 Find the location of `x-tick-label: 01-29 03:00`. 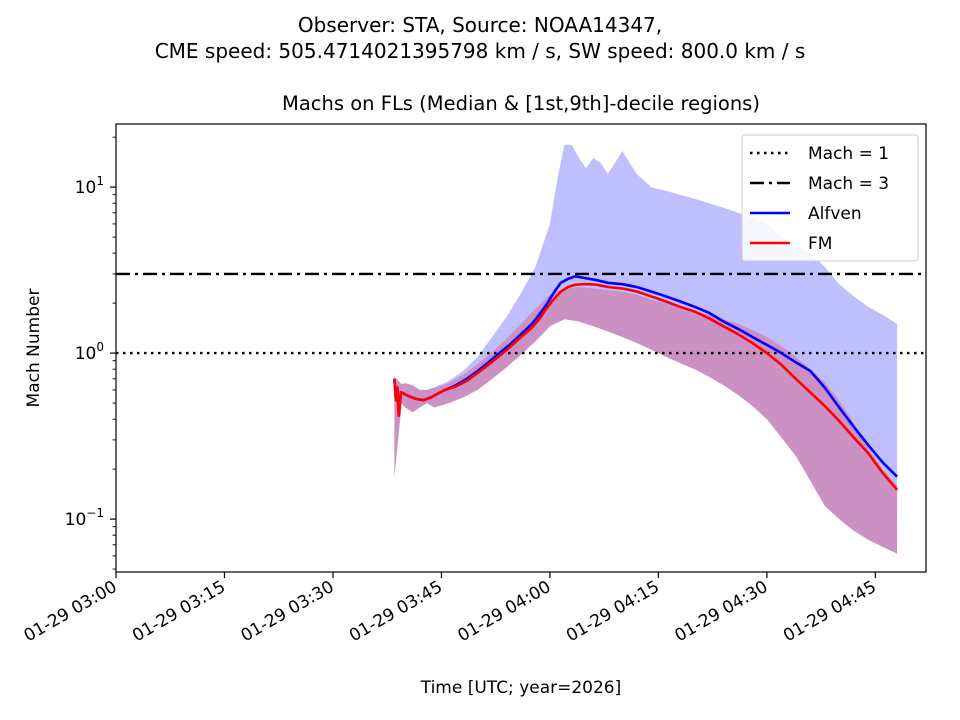

x-tick-label: 01-29 03:00 is located at coordinates (71, 611).